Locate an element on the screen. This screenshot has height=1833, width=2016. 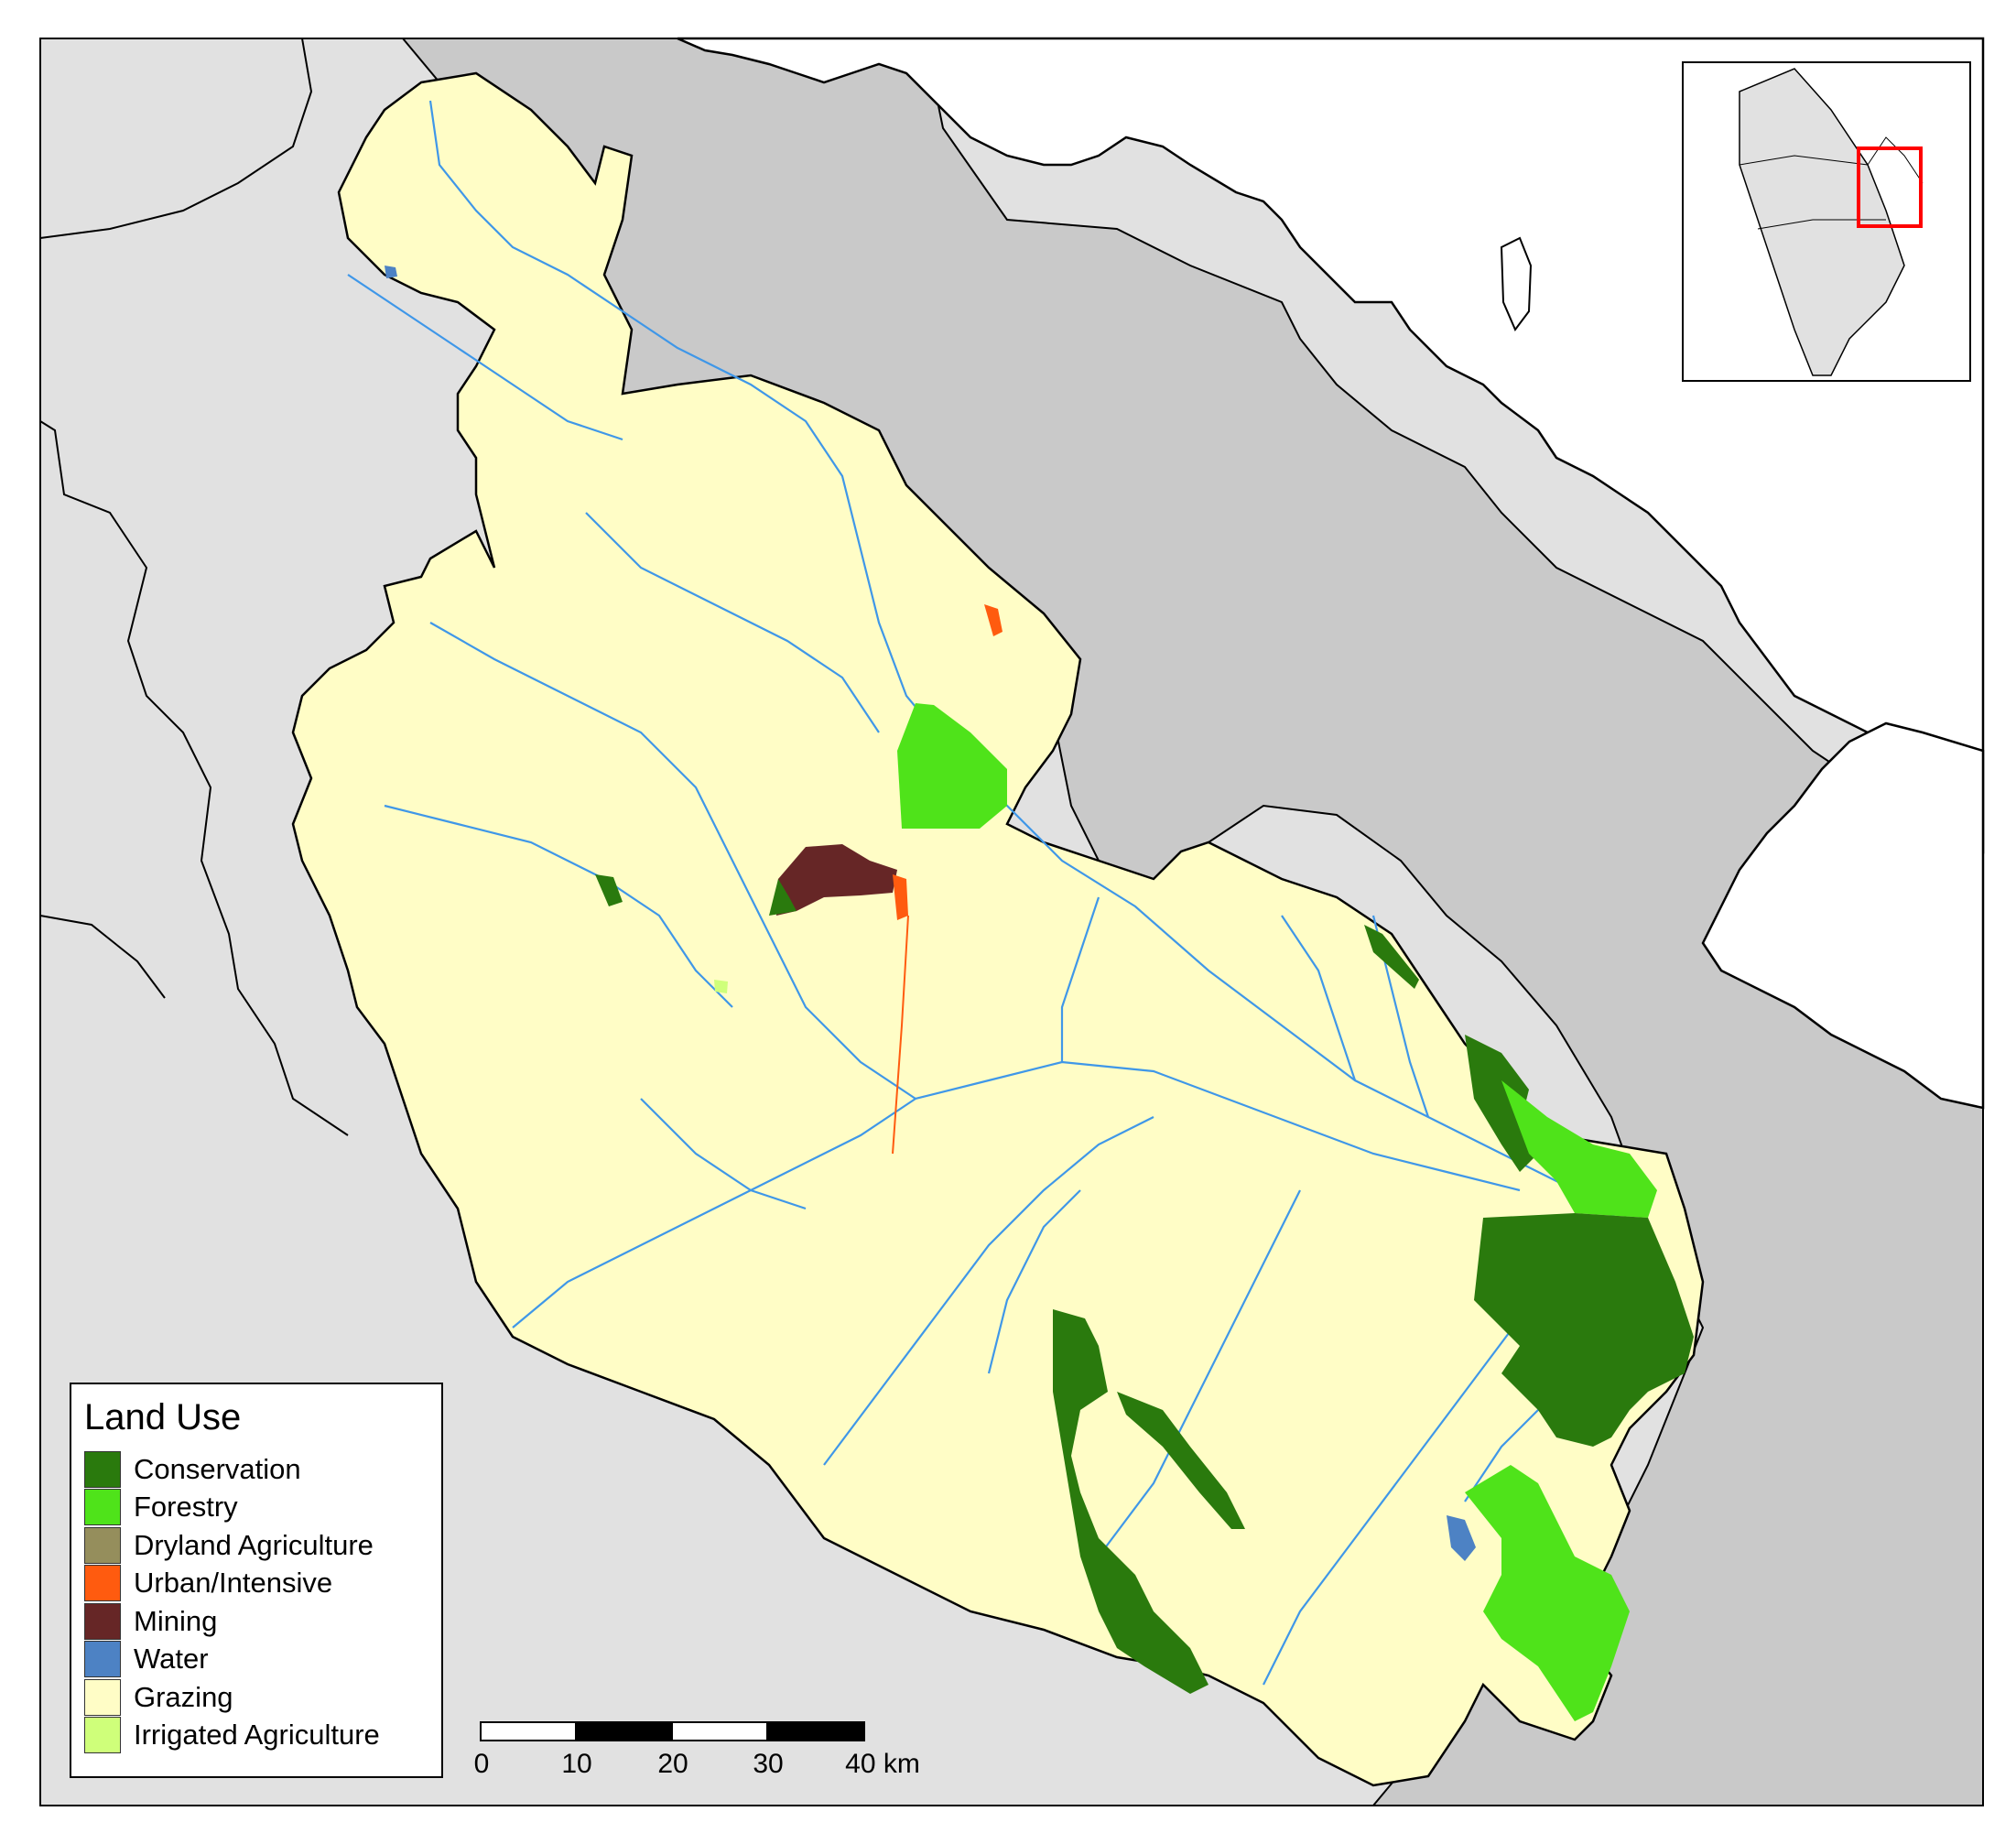
conservation-patch-mine is located at coordinates (783, 897).